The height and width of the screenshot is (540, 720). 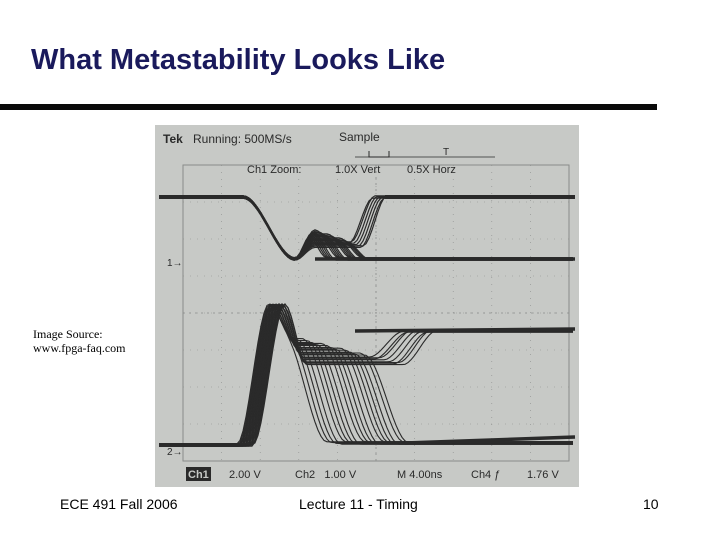 I want to click on ch2-high-rail, so click(x=465, y=330).